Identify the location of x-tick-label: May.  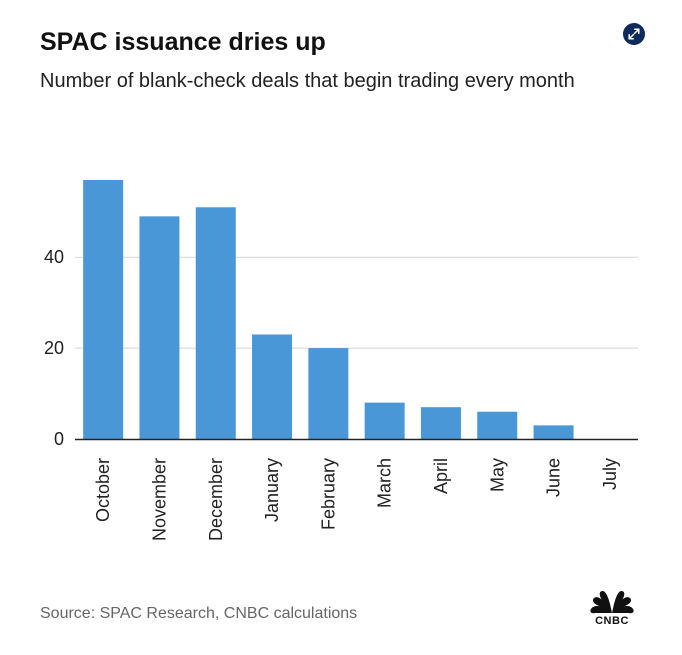
(497, 475).